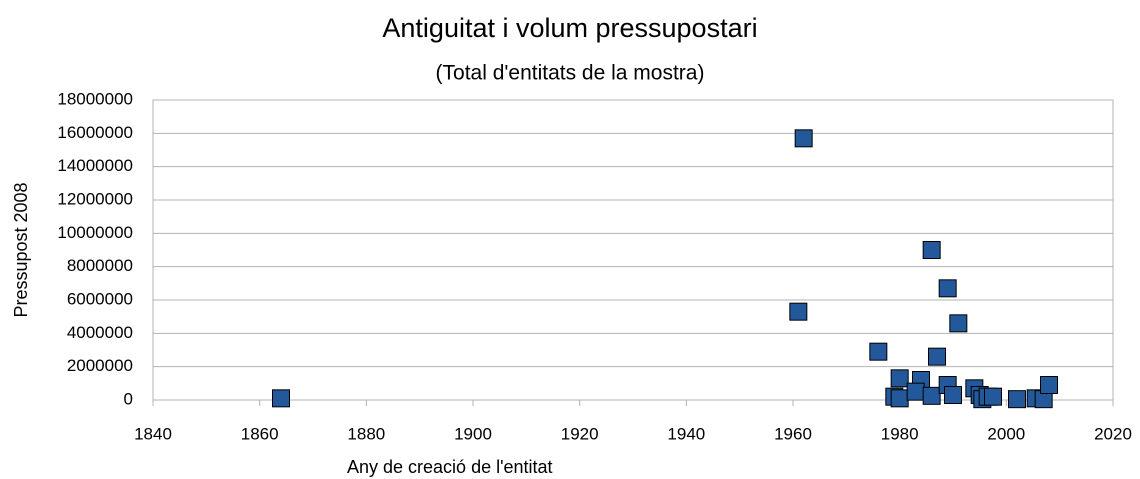 This screenshot has height=479, width=1140. What do you see at coordinates (686, 433) in the screenshot?
I see `x-tick-label: 1940` at bounding box center [686, 433].